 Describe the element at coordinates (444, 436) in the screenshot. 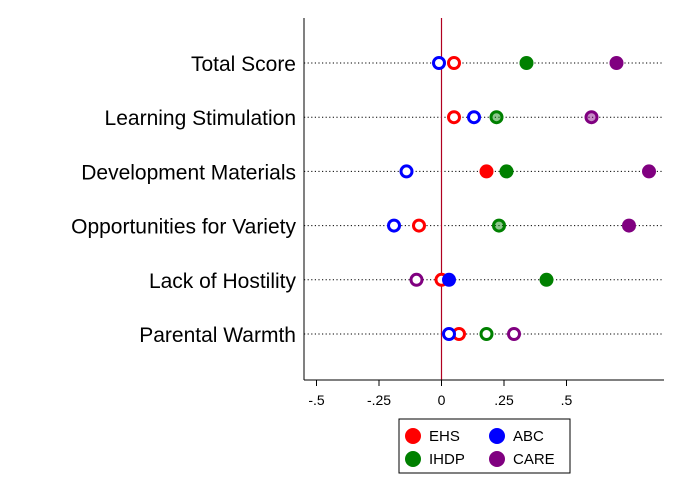

I see `legend-label-ehs: EHS` at that location.